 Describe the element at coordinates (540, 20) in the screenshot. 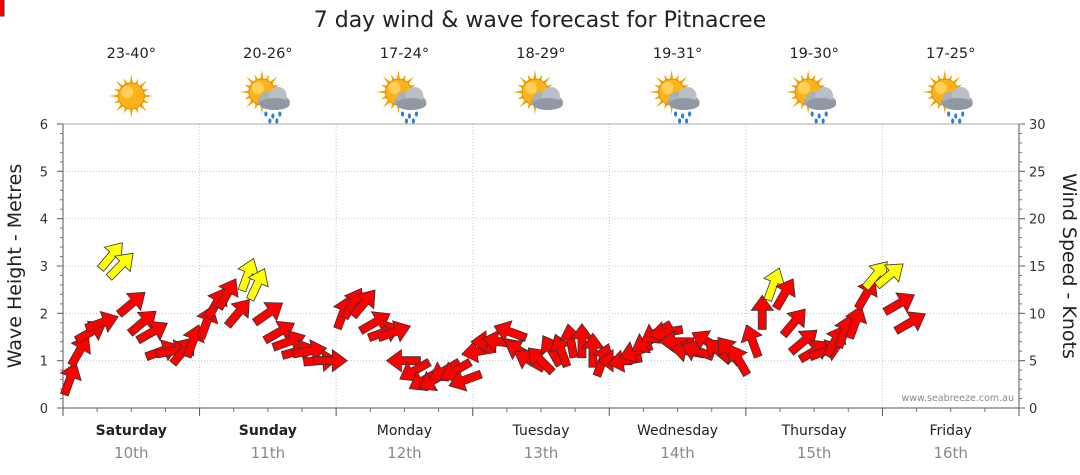

I see `chart-title: 7 day wind & wave forecast for Pitnacree` at that location.